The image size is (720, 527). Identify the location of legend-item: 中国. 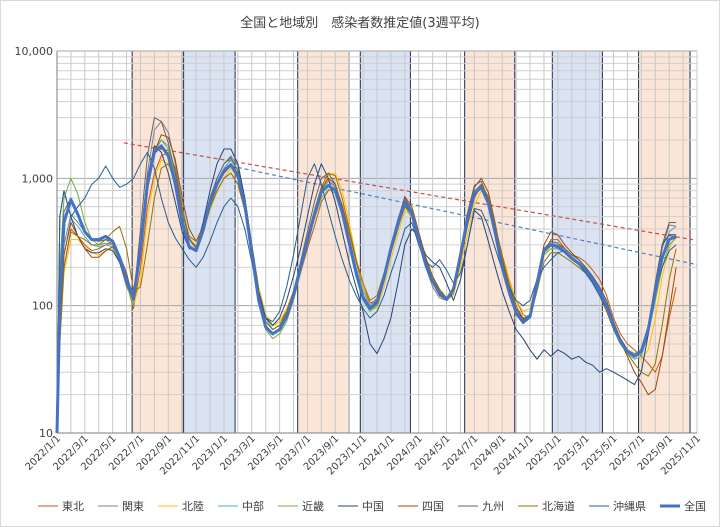
(361, 506).